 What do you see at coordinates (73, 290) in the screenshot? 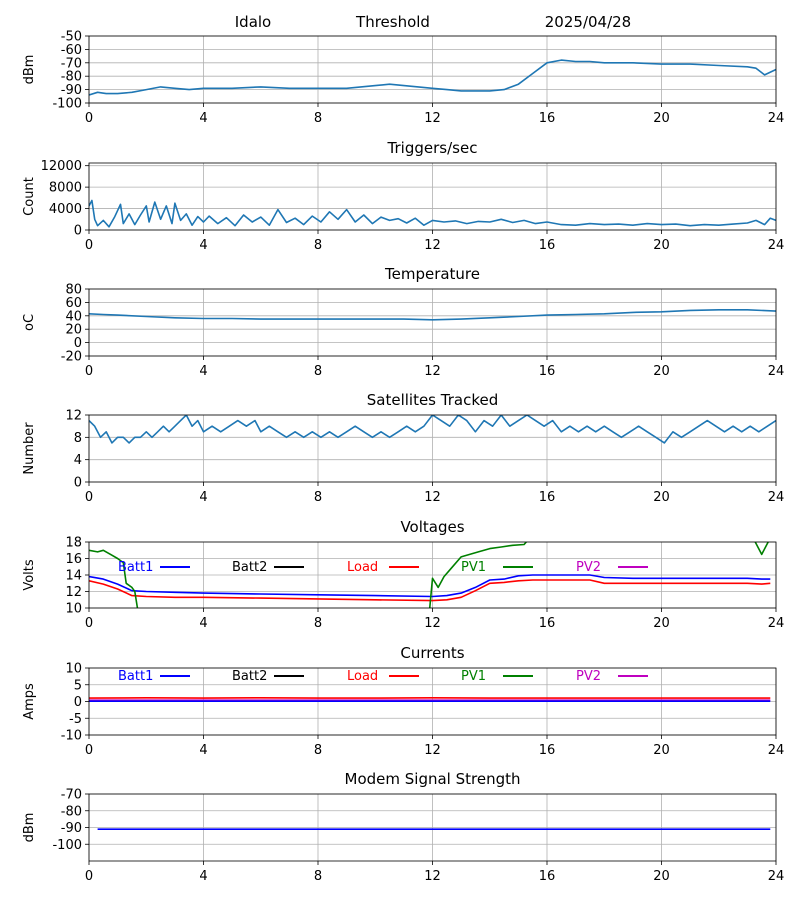
I see `y-tick-label: 80` at bounding box center [73, 290].